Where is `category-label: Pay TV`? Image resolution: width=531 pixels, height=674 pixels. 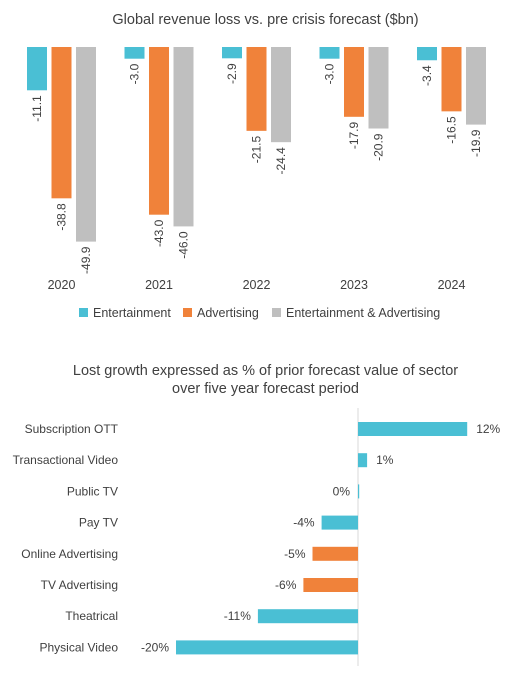
category-label: Pay TV is located at coordinates (98, 523).